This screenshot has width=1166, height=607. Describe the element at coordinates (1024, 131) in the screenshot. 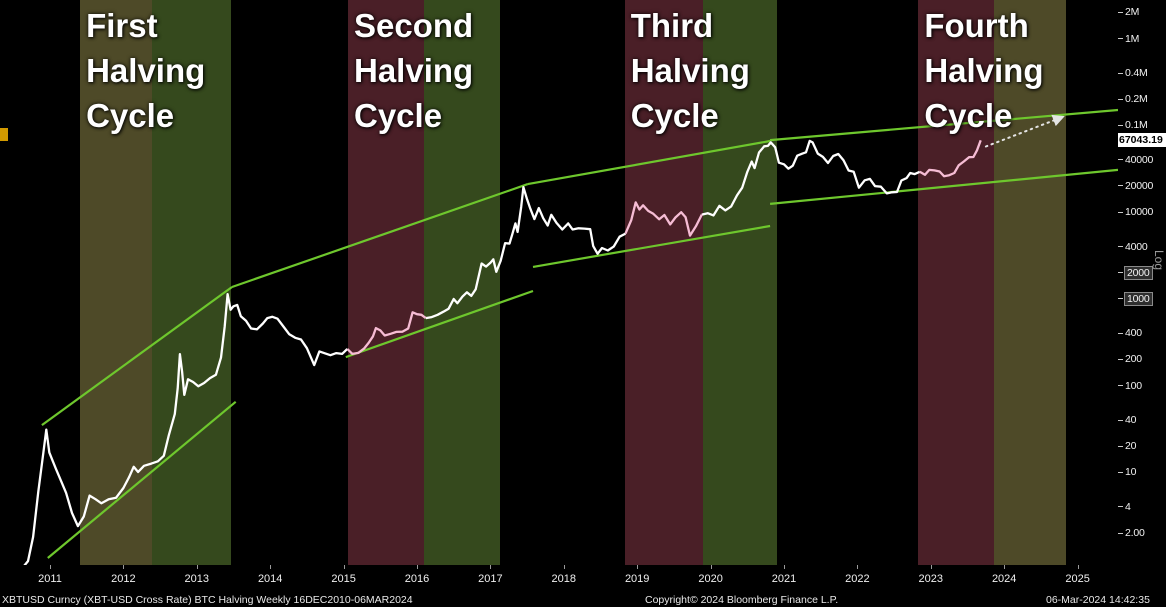

I see `projection-arrow` at that location.